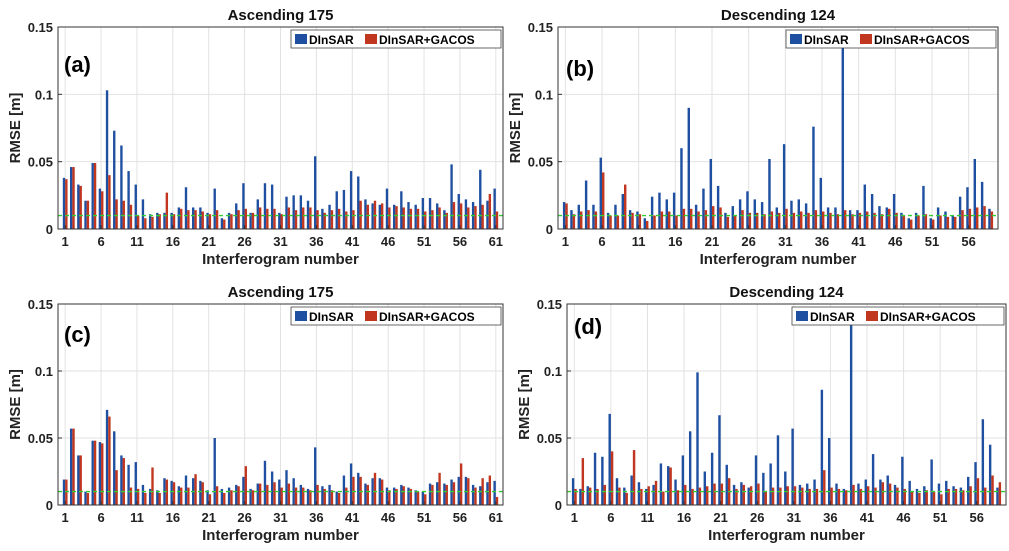 This screenshot has width=1009, height=551. What do you see at coordinates (280, 241) in the screenshot?
I see `x-tick-label: 31` at bounding box center [280, 241].